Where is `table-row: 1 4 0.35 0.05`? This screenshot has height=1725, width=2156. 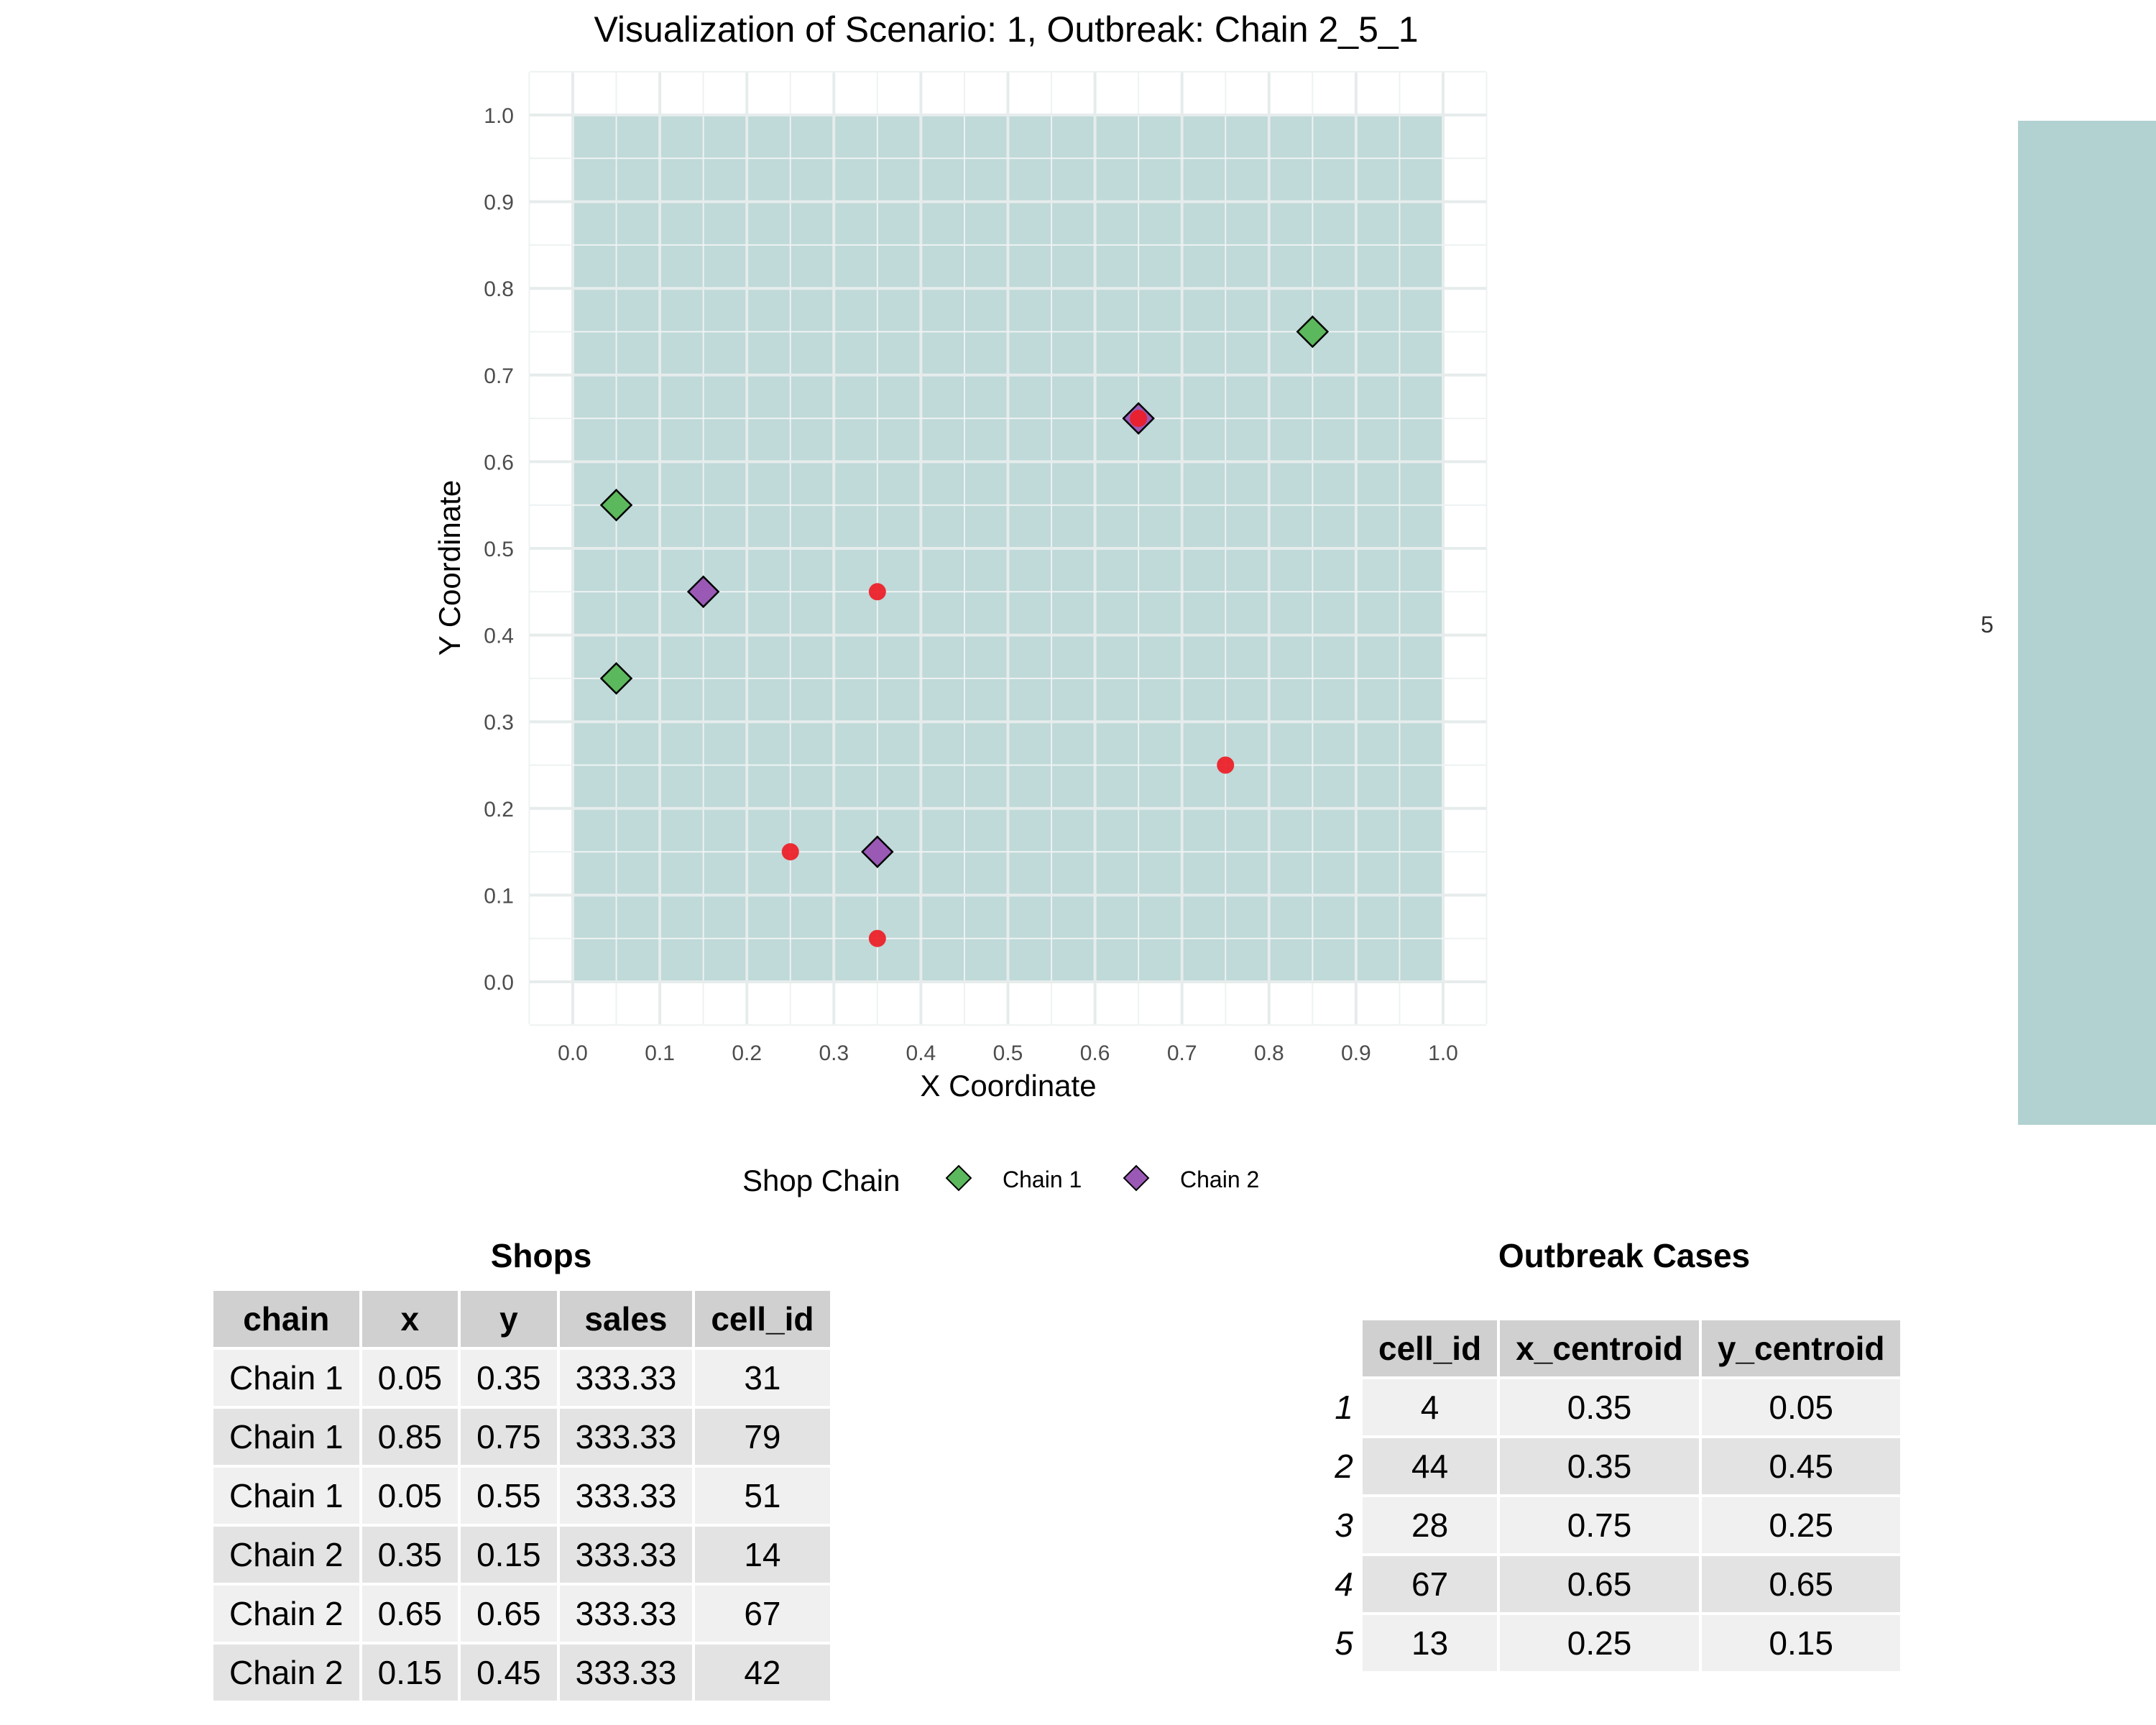 table-row: 1 4 0.35 0.05 is located at coordinates (1614, 1407).